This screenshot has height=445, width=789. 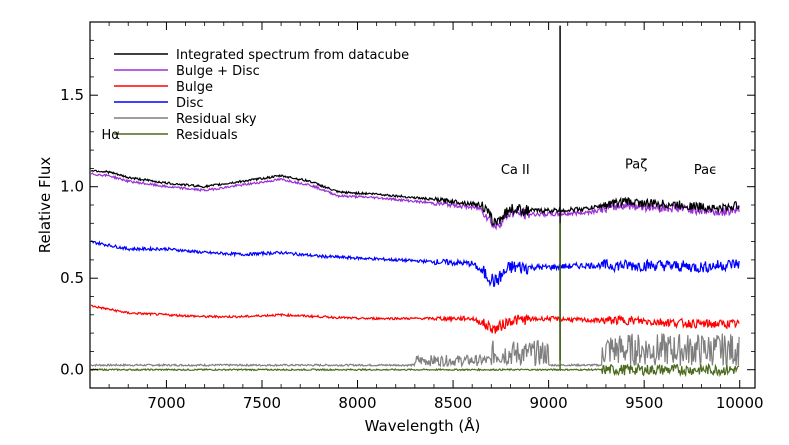 What do you see at coordinates (292, 55) in the screenshot?
I see `legend-label: Integrated spectrum from datacube` at bounding box center [292, 55].